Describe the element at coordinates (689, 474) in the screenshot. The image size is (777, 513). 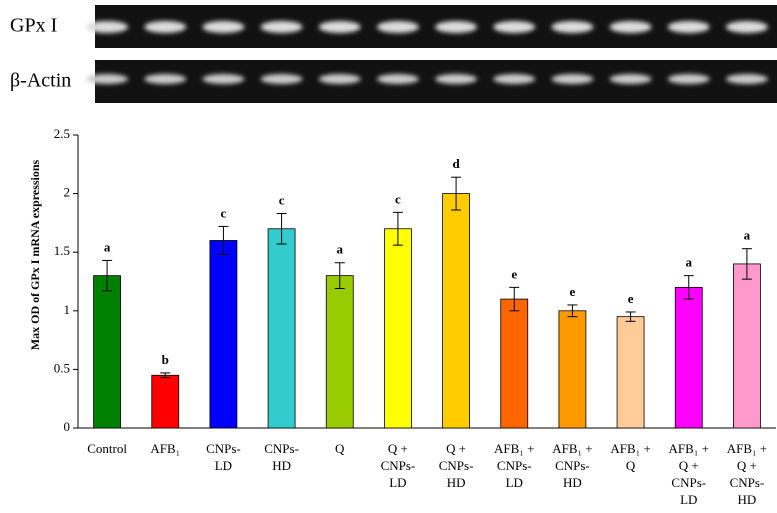
I see `x-tick-label: AFB₁ + Q + CNPs- LD` at that location.